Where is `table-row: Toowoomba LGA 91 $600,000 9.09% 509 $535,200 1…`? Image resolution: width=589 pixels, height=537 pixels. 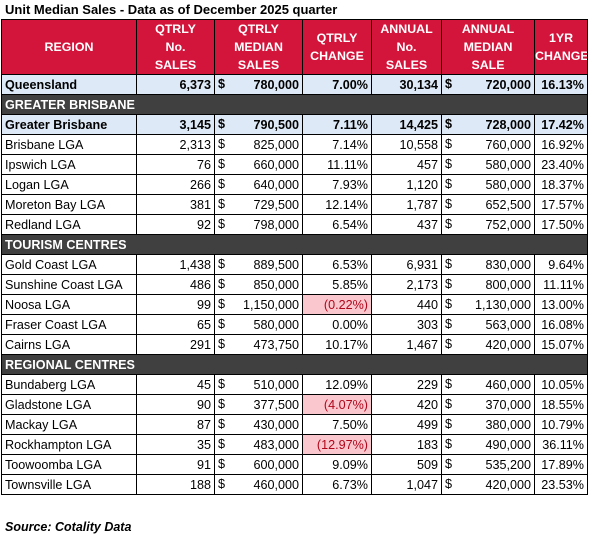
table-row: Toowoomba LGA 91 $600,000 9.09% 509 $535,200 1… is located at coordinates (294, 464).